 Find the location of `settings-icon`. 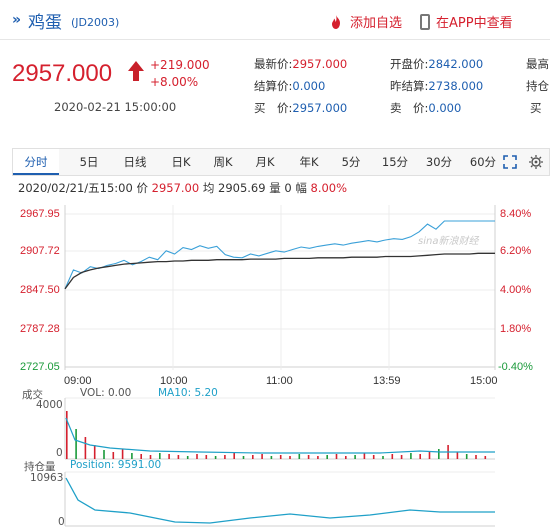

settings-icon is located at coordinates (536, 162).